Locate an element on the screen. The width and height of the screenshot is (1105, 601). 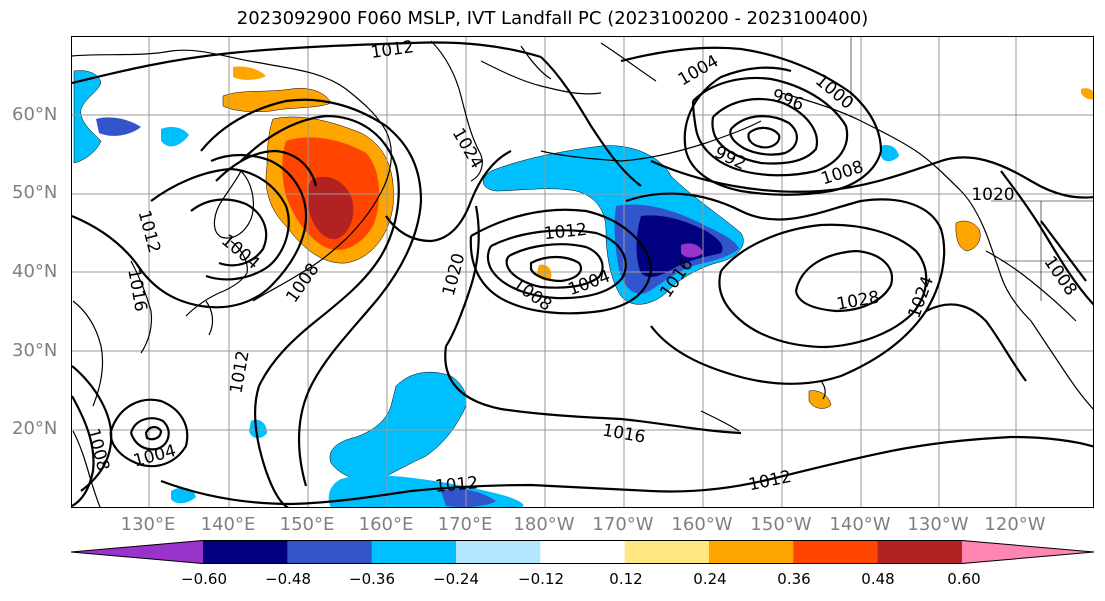
lat-label-40n: 40°N is located at coordinates (35, 271).